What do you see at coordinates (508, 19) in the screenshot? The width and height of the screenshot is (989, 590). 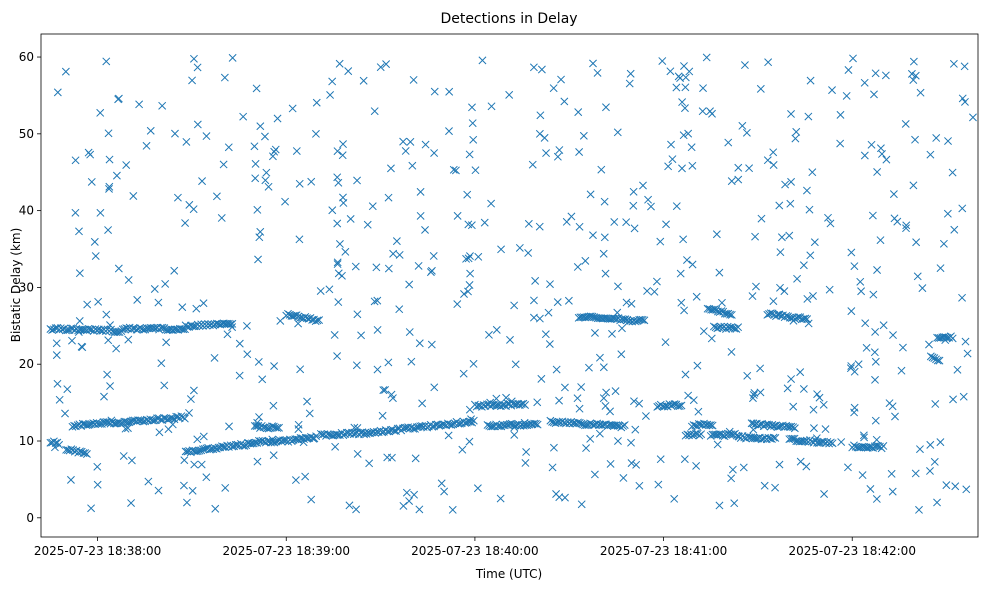 I see `chart-title: Detections in Delay` at bounding box center [508, 19].